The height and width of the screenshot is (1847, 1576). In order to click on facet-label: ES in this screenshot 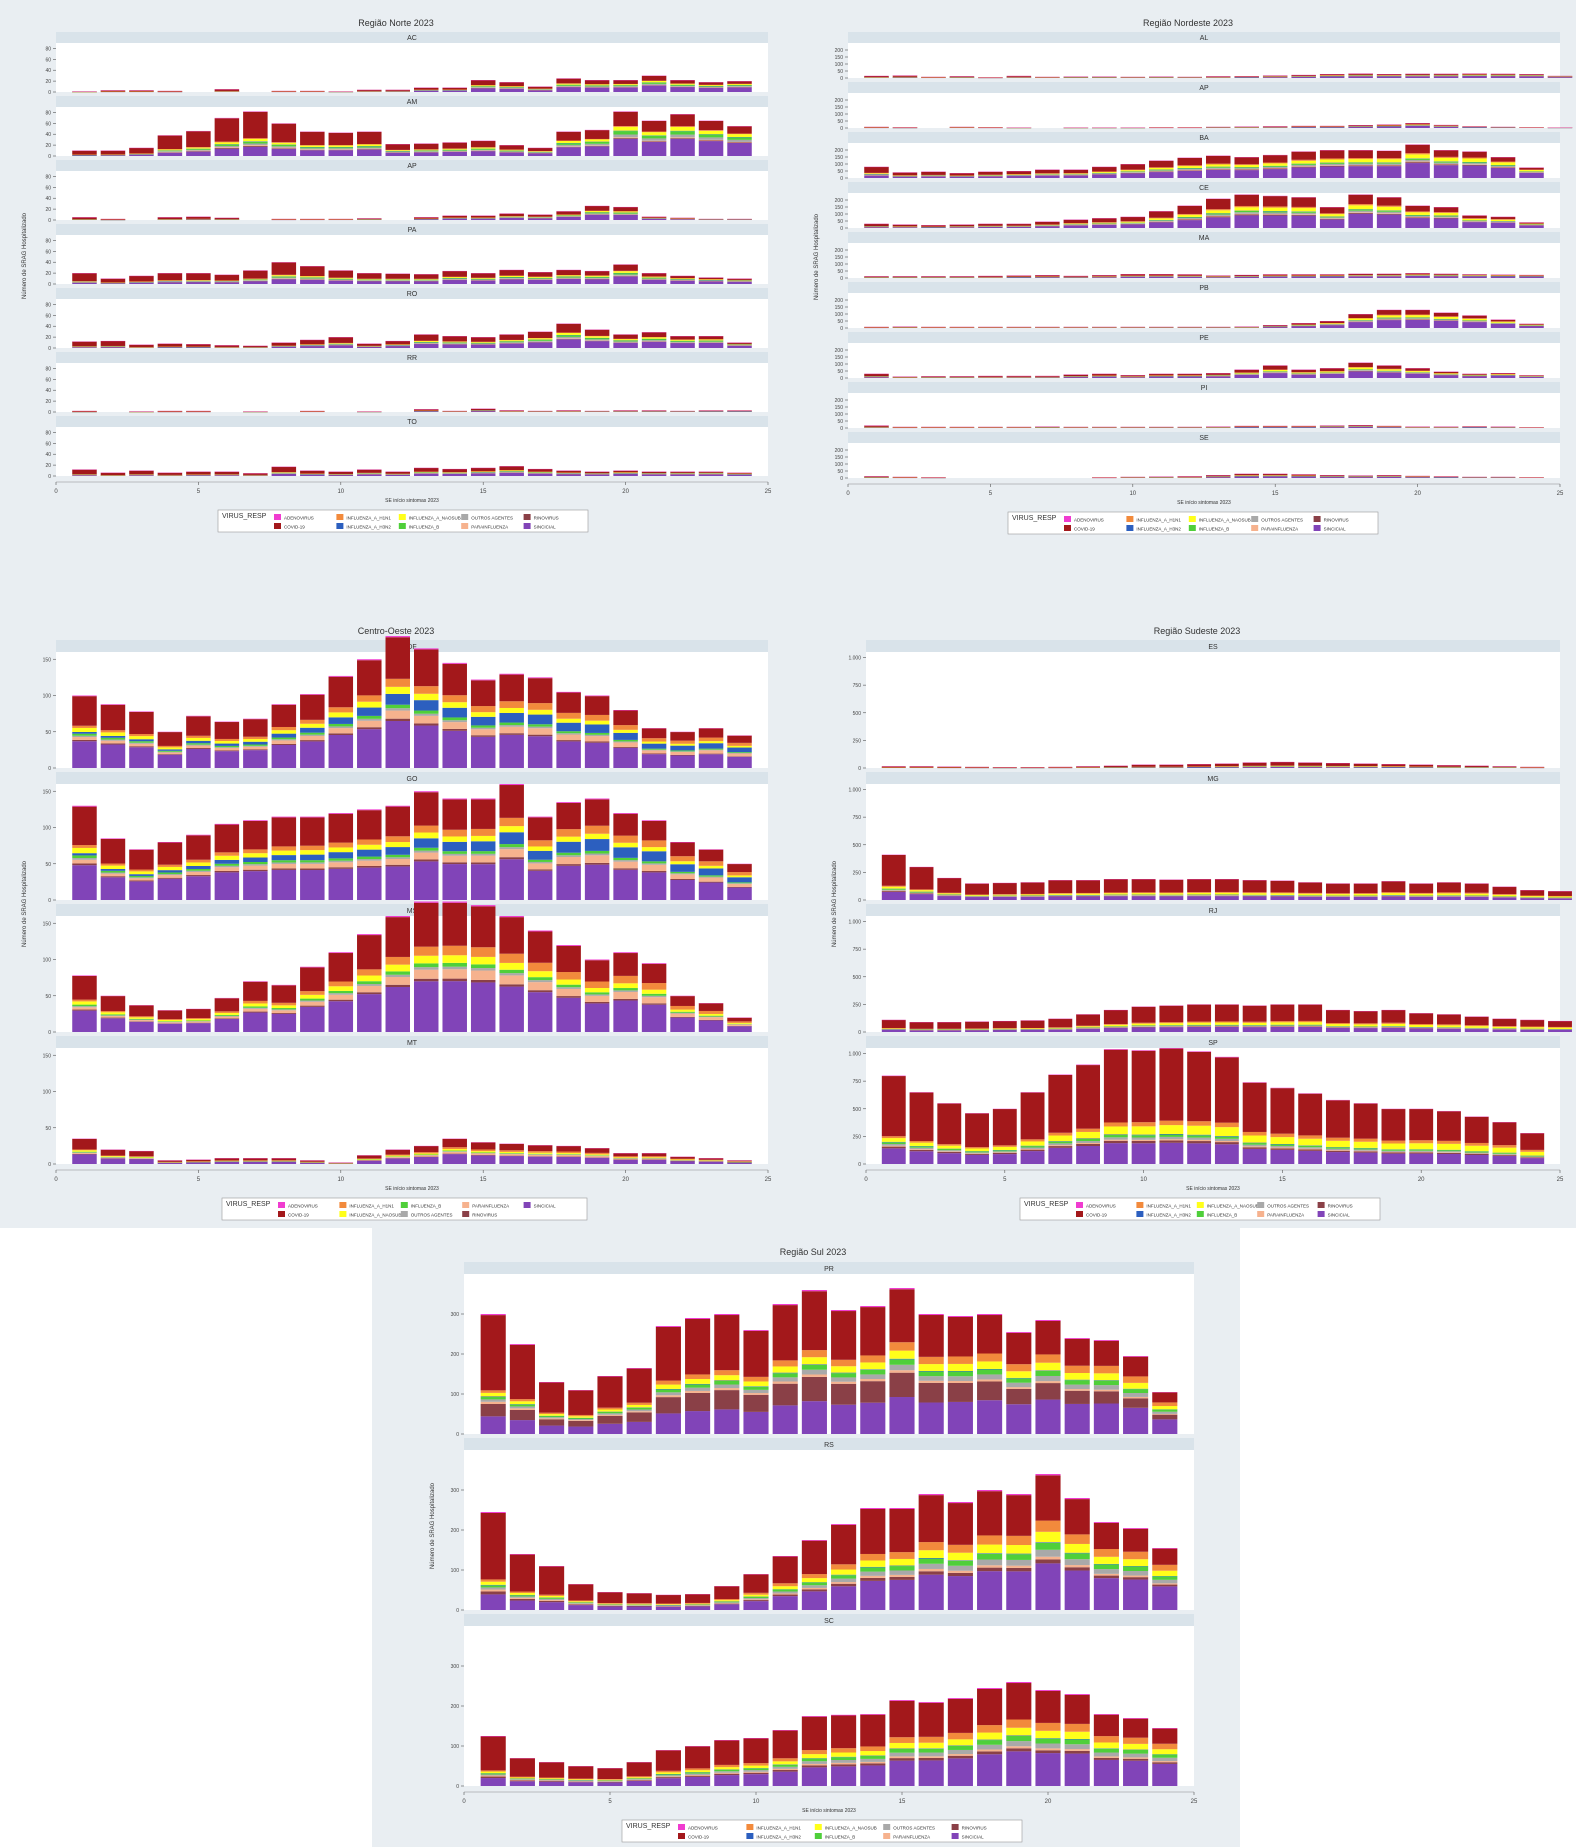, I will do `click(1213, 647)`.